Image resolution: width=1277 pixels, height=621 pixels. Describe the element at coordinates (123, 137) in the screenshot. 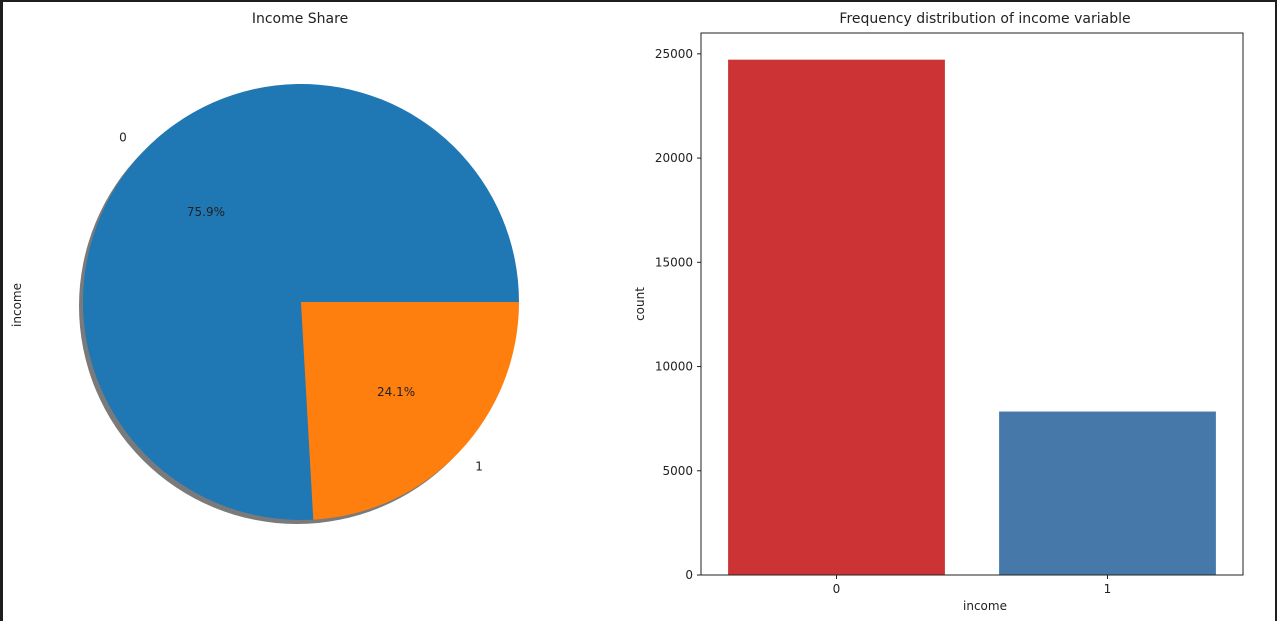

I see `pie-label-0: 0` at that location.